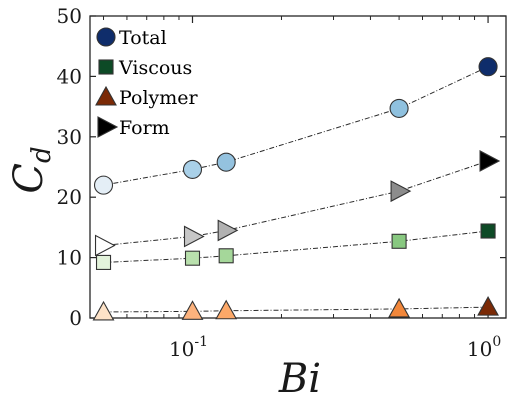 The width and height of the screenshot is (513, 402). I want to click on legend-marker-total, so click(106, 37).